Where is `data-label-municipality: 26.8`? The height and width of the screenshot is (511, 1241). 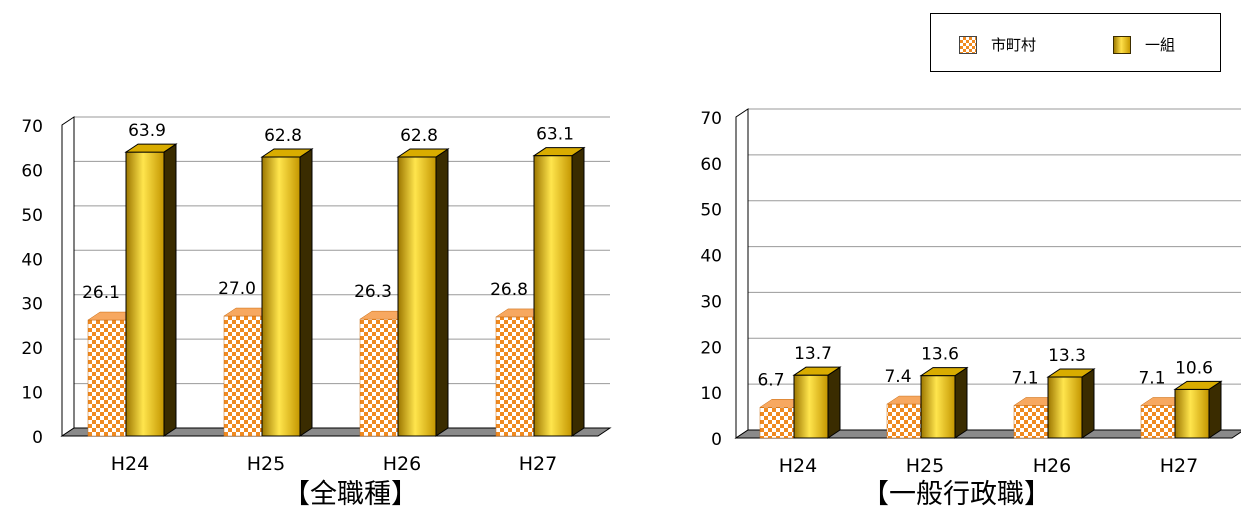
data-label-municipality: 26.8 is located at coordinates (509, 290).